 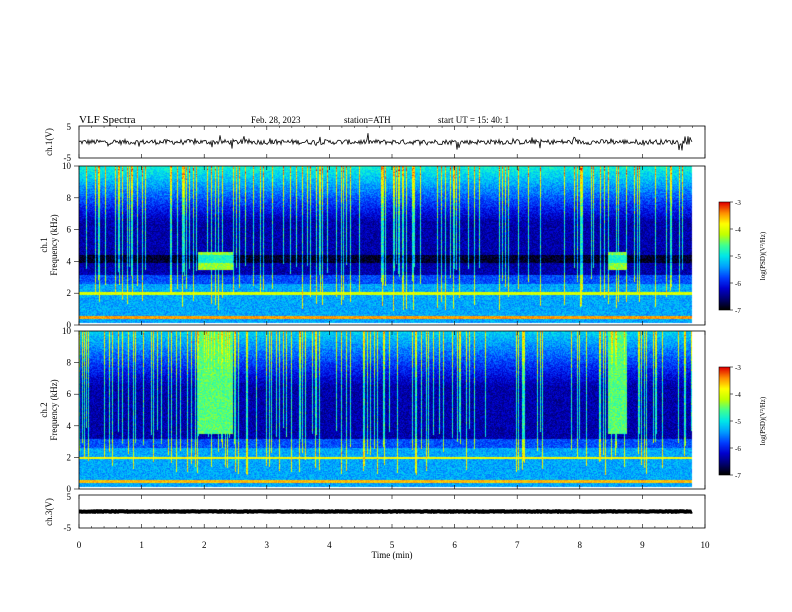 What do you see at coordinates (454, 545) in the screenshot?
I see `time-tick-label: 6` at bounding box center [454, 545].